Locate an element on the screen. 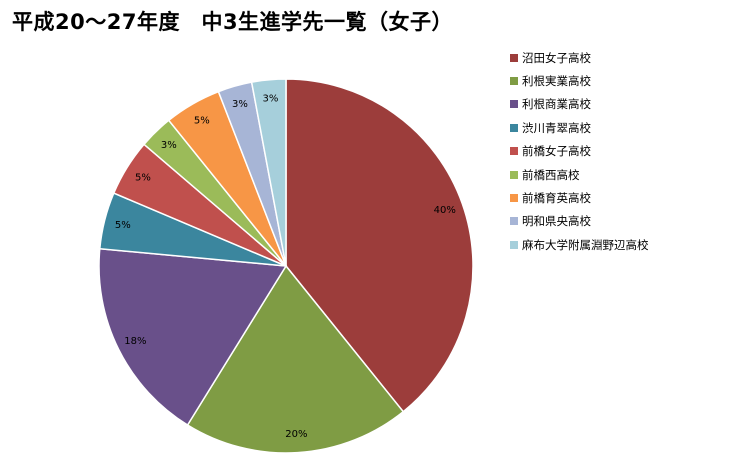 The image size is (743, 467). data-label-5: 5% is located at coordinates (143, 177).